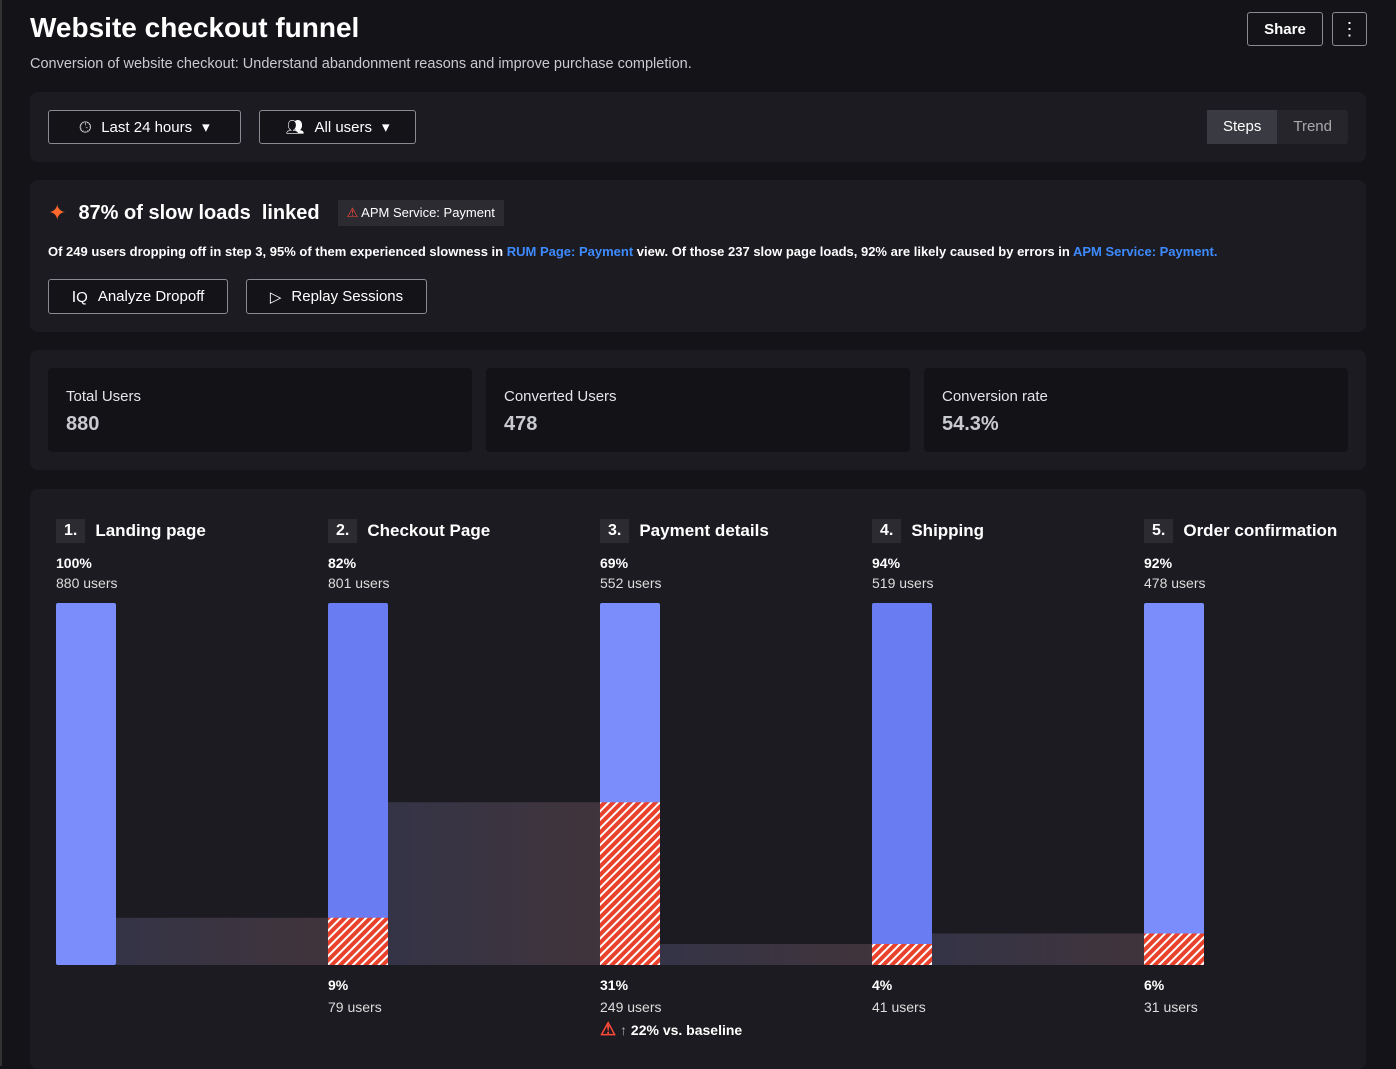 Image resolution: width=1396 pixels, height=1069 pixels. What do you see at coordinates (899, 996) in the screenshot?
I see `dropoff-label: 4% 41 users` at bounding box center [899, 996].